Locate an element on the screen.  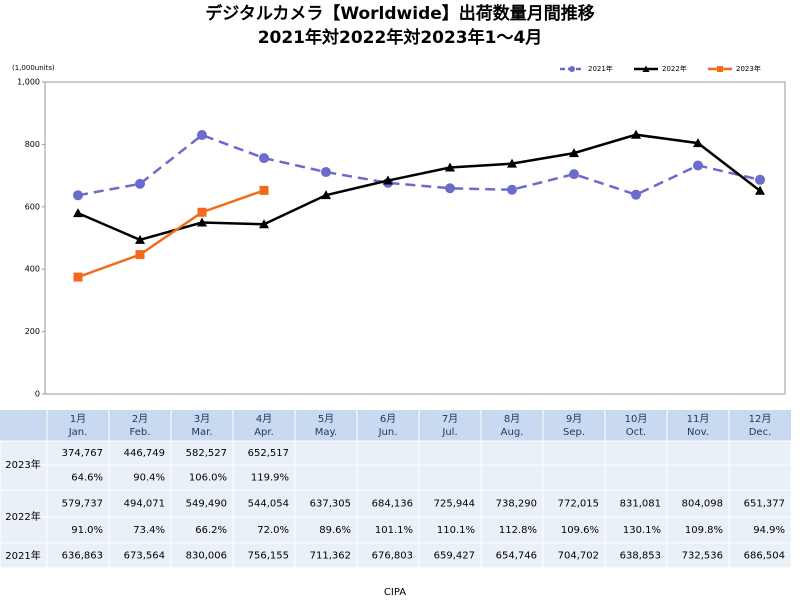
header-month: 9月 is located at coordinates (574, 419).